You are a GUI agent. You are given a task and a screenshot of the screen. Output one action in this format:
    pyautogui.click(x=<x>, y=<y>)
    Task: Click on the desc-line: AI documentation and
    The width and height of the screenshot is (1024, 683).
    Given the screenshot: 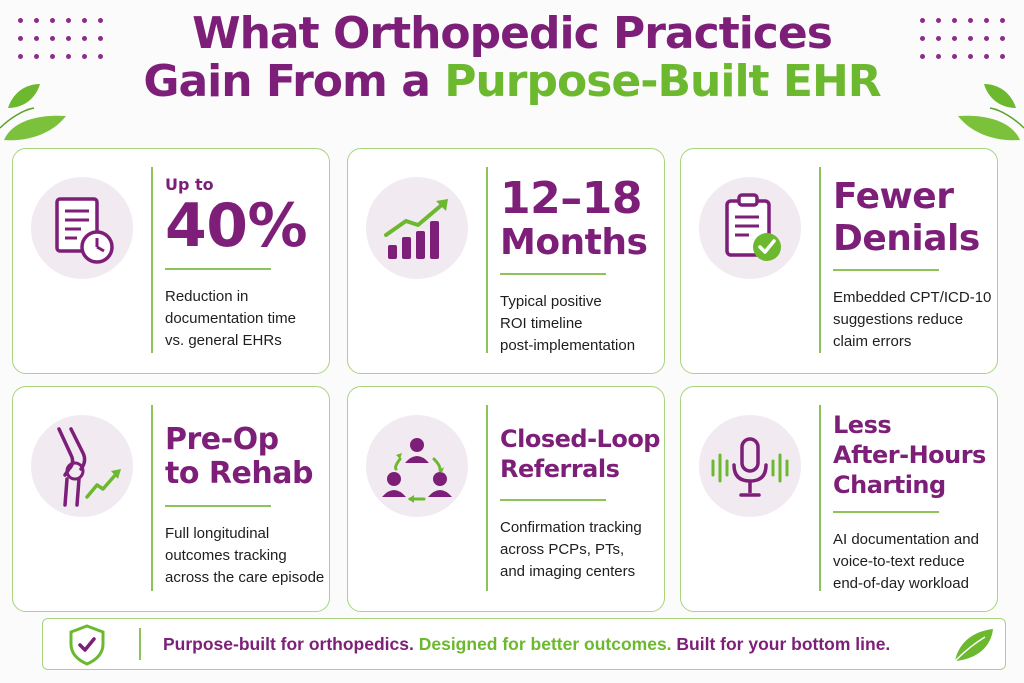 What is the action you would take?
    pyautogui.click(x=906, y=539)
    